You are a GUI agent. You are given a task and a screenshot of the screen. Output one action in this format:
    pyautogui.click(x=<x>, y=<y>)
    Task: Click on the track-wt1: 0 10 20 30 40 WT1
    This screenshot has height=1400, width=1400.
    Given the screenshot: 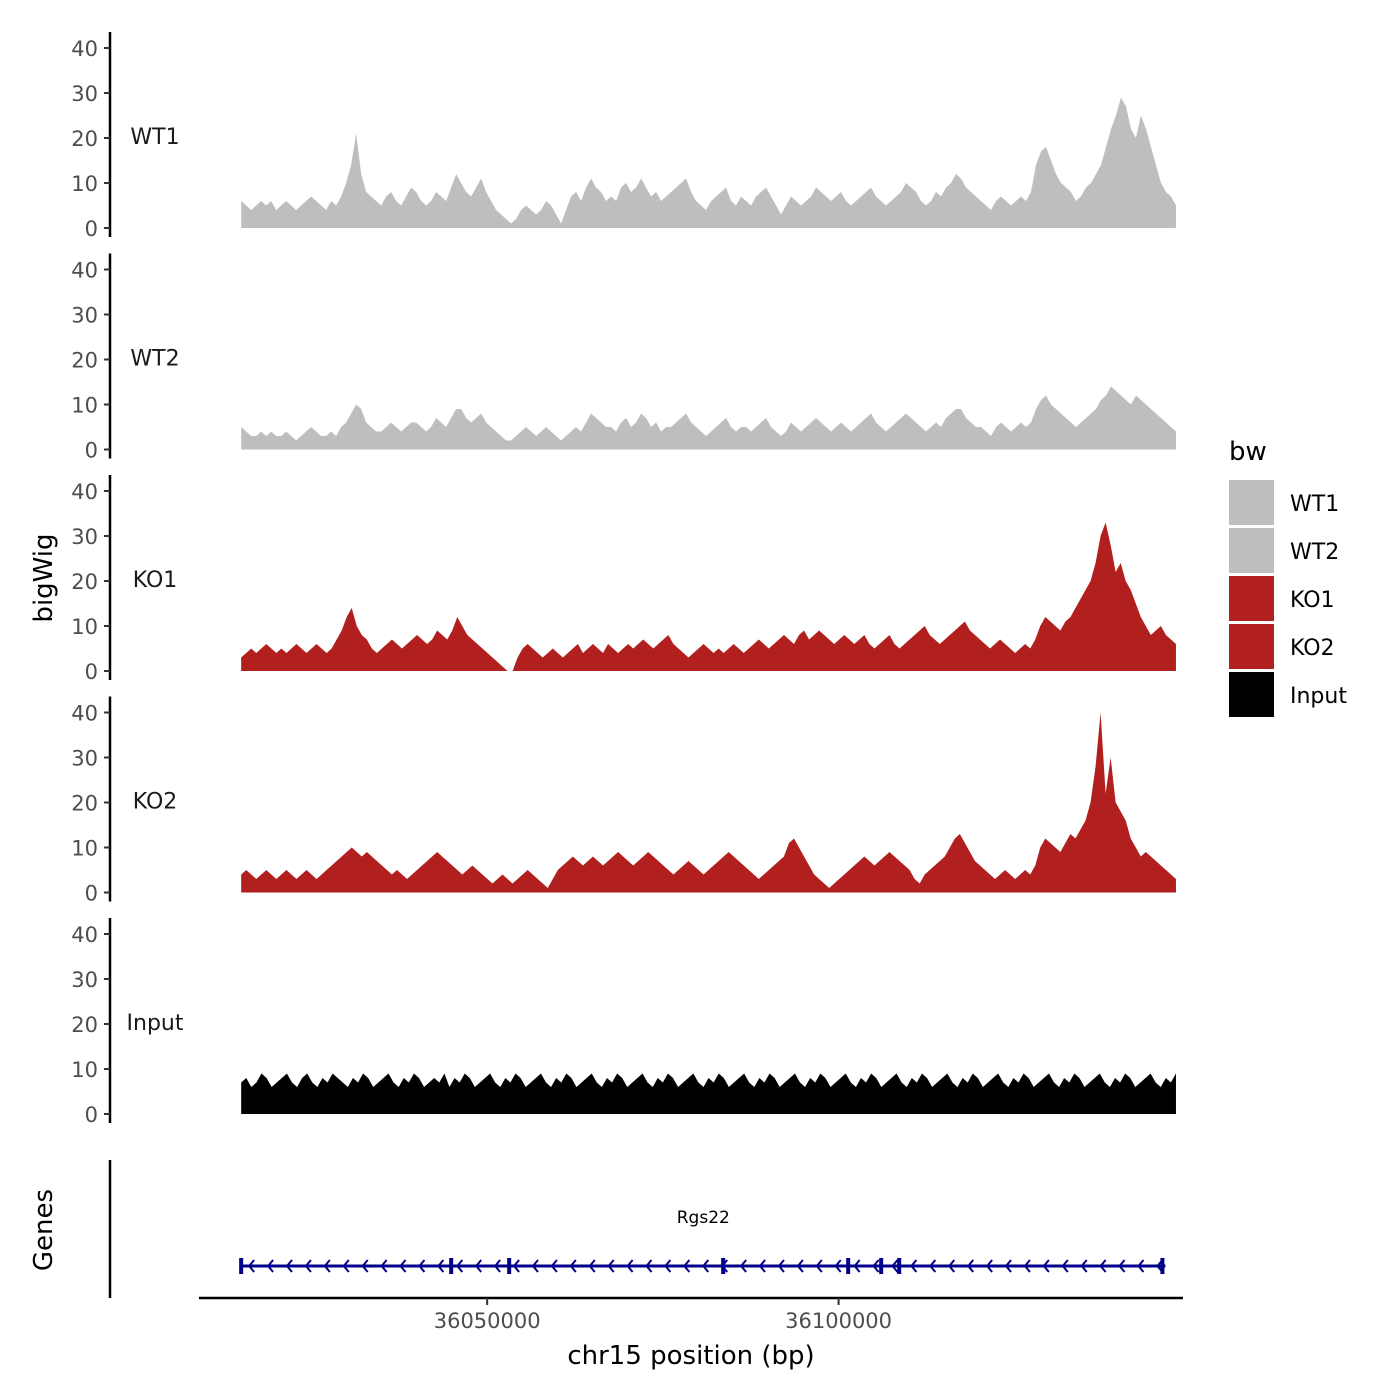 What is the action you would take?
    pyautogui.click(x=623, y=136)
    